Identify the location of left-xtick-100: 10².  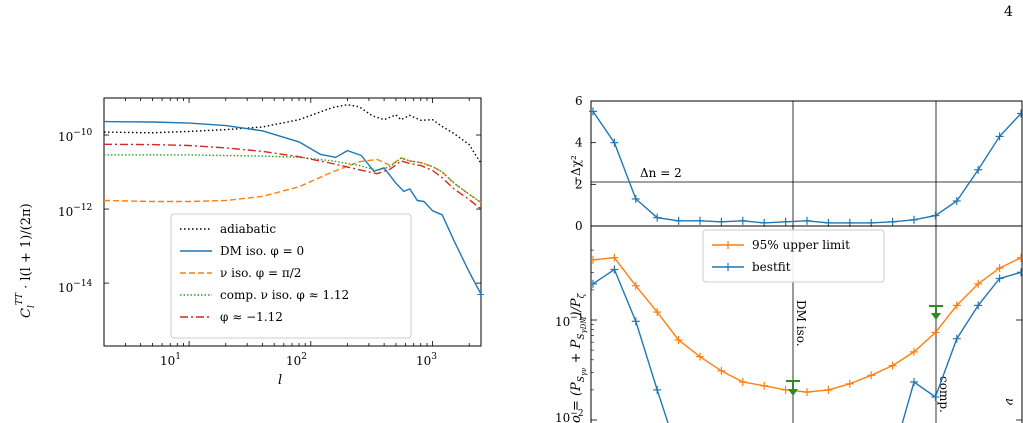
(296, 360).